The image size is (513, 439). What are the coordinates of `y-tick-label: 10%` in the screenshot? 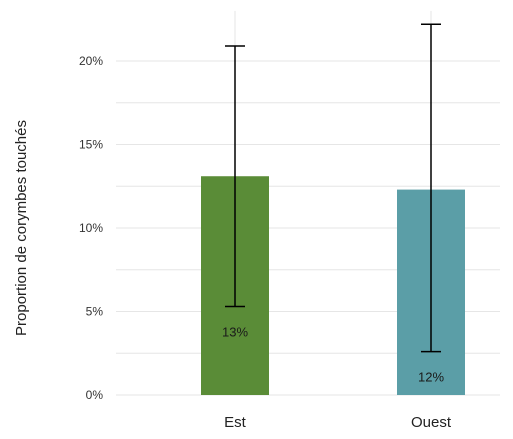 It's located at (91, 228).